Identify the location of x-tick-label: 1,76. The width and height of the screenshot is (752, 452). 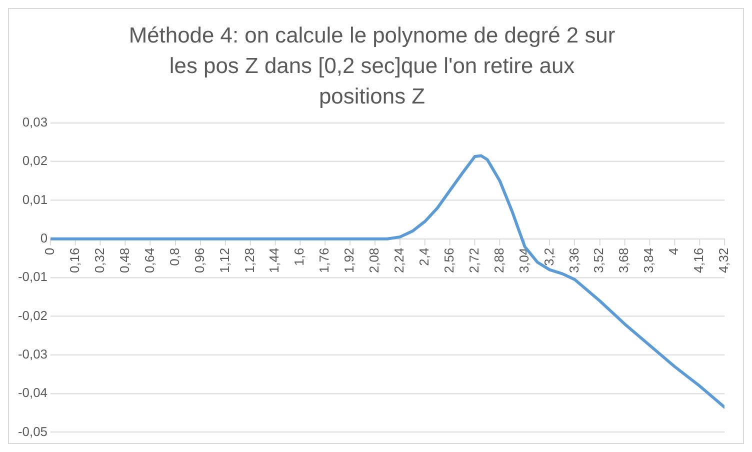
(324, 261).